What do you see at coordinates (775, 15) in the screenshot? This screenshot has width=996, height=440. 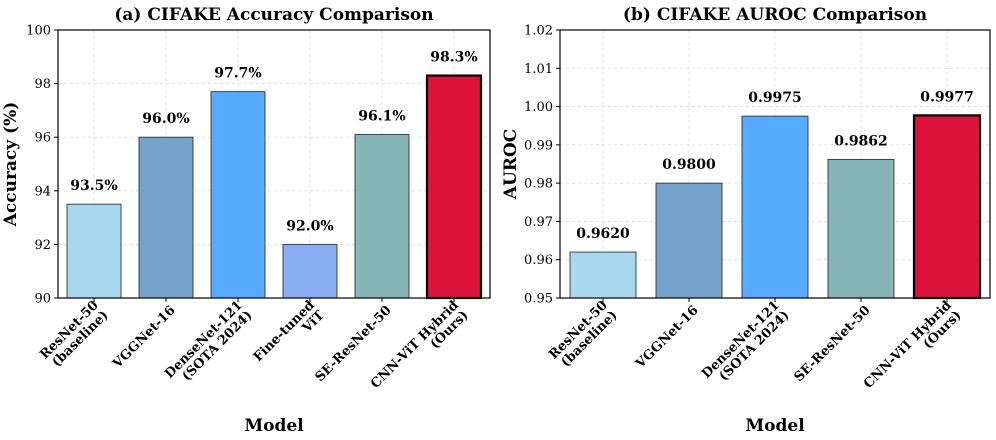 I see `chart-title: (b) CIFAKE AUROC Comparison` at bounding box center [775, 15].